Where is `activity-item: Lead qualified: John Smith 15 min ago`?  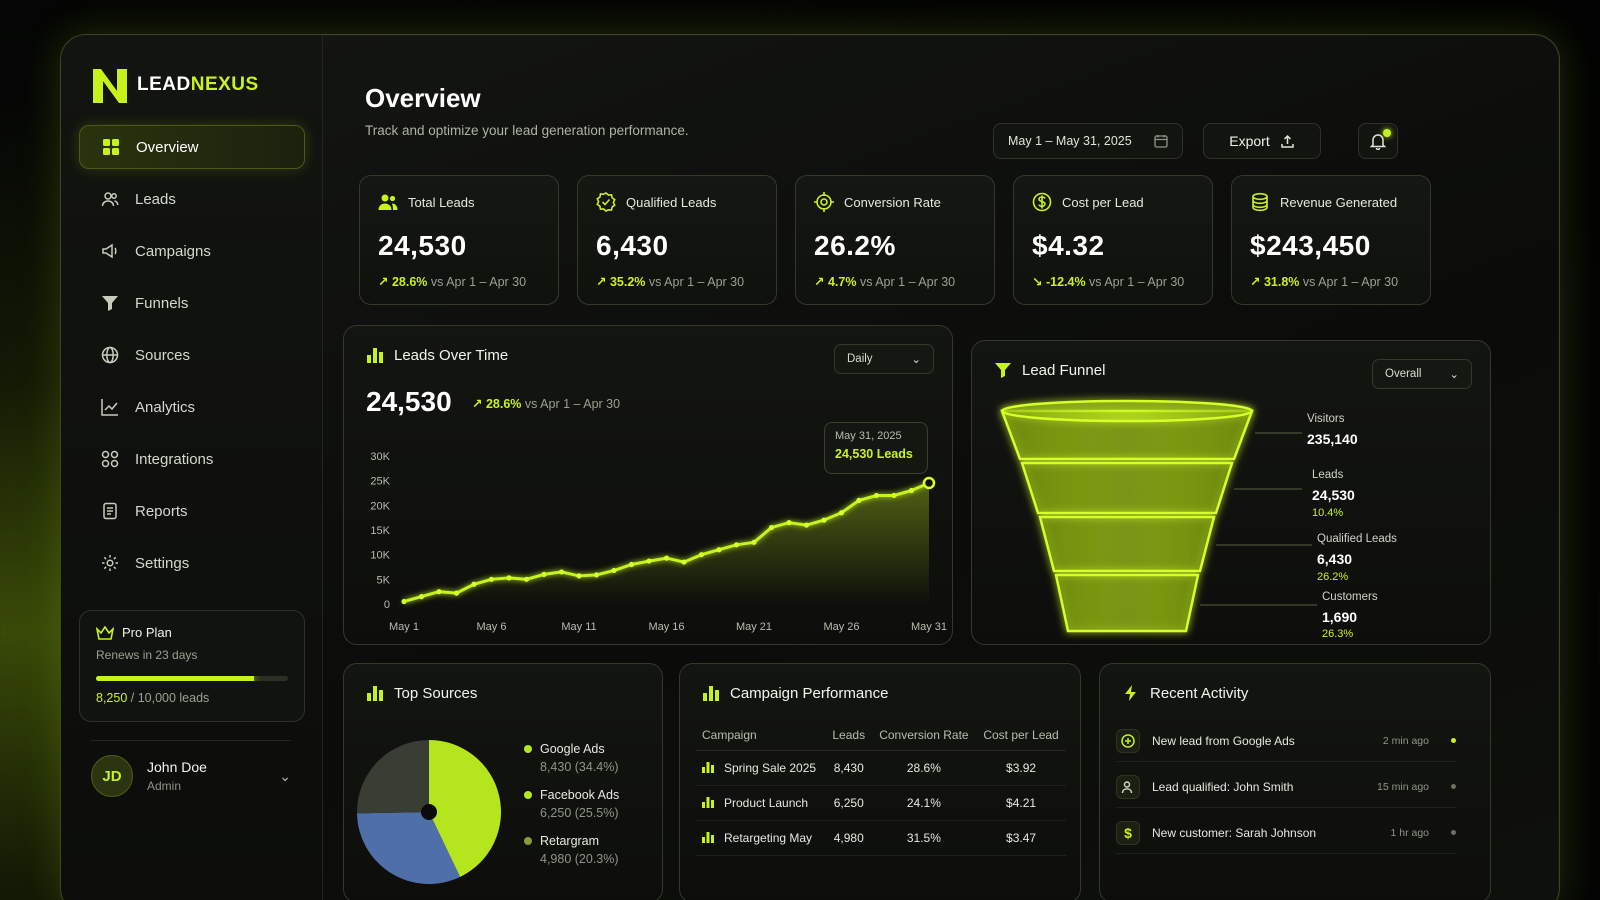 activity-item: Lead qualified: John Smith 15 min ago is located at coordinates (1286, 787).